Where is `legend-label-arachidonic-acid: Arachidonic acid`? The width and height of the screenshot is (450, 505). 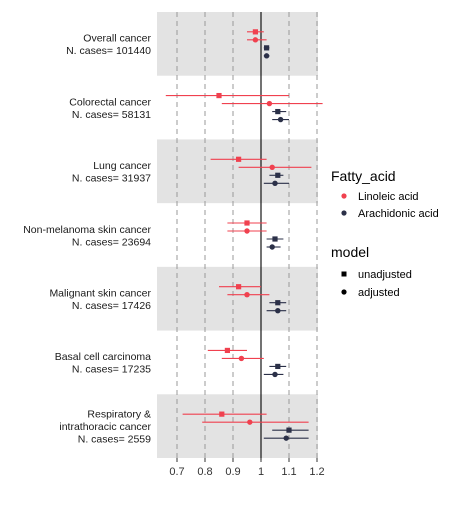 legend-label-arachidonic-acid: Arachidonic acid is located at coordinates (398, 214).